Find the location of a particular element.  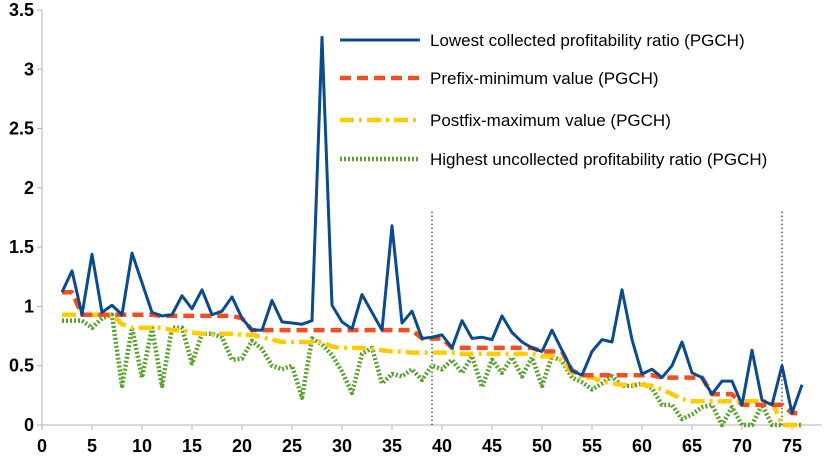

x-tick-label: 5 is located at coordinates (92, 446).